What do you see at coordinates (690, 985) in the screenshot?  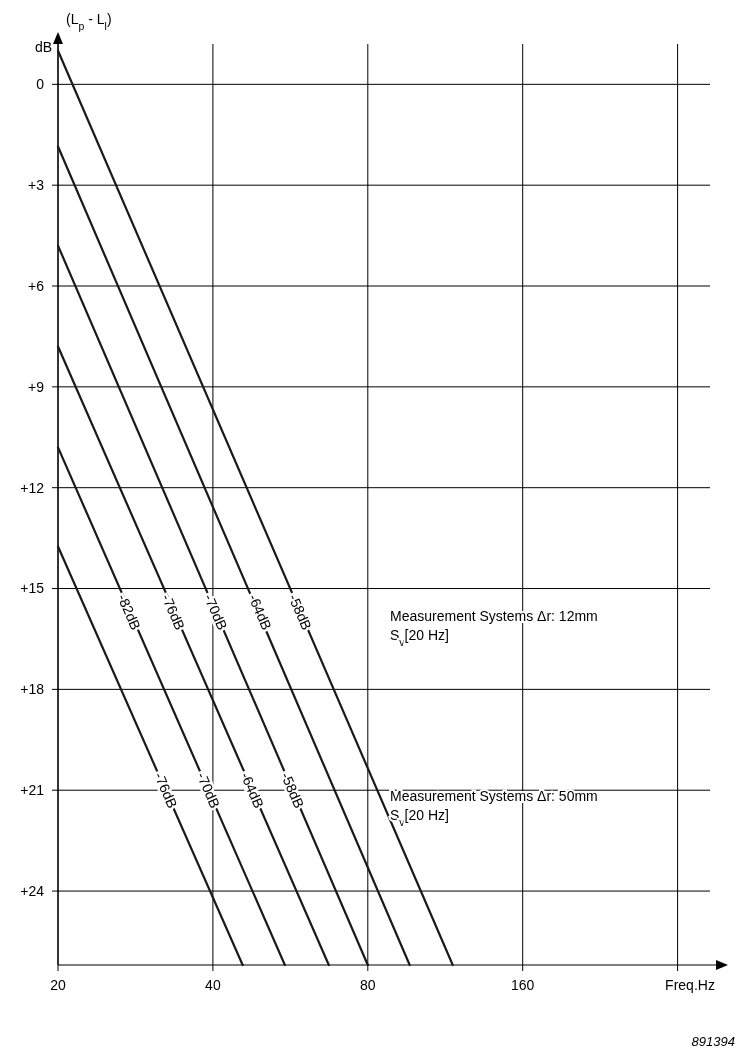 I see `x-axis-title: Freq.Hz` at bounding box center [690, 985].